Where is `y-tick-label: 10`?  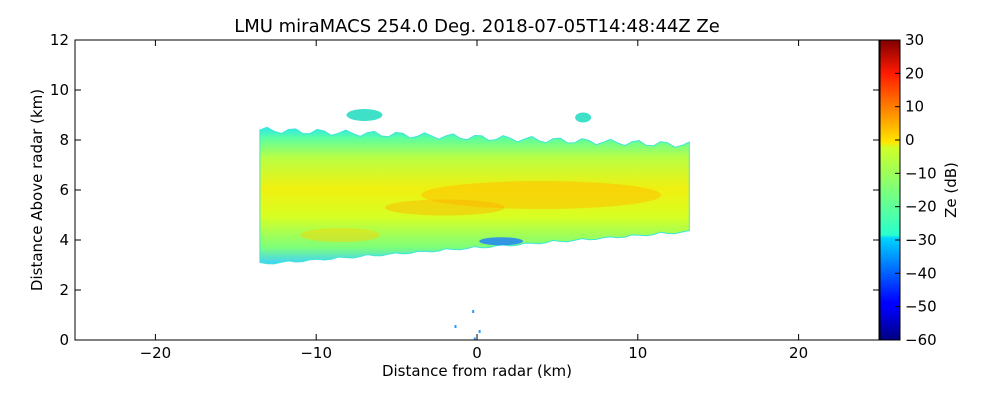 y-tick-label: 10 is located at coordinates (59, 90).